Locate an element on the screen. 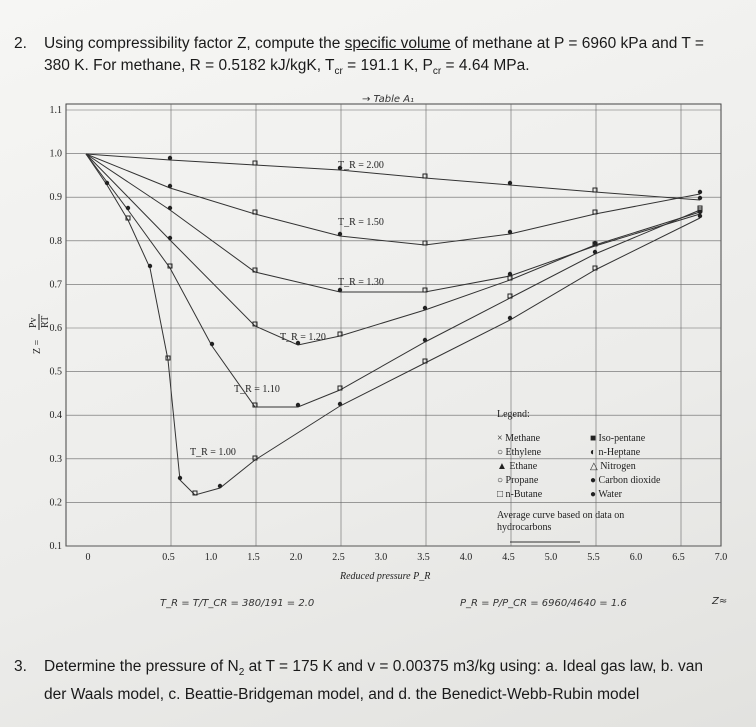 The image size is (756, 727). handwritten-note: T_R = T/T_CR = 380/191 = 2.0 is located at coordinates (237, 603).